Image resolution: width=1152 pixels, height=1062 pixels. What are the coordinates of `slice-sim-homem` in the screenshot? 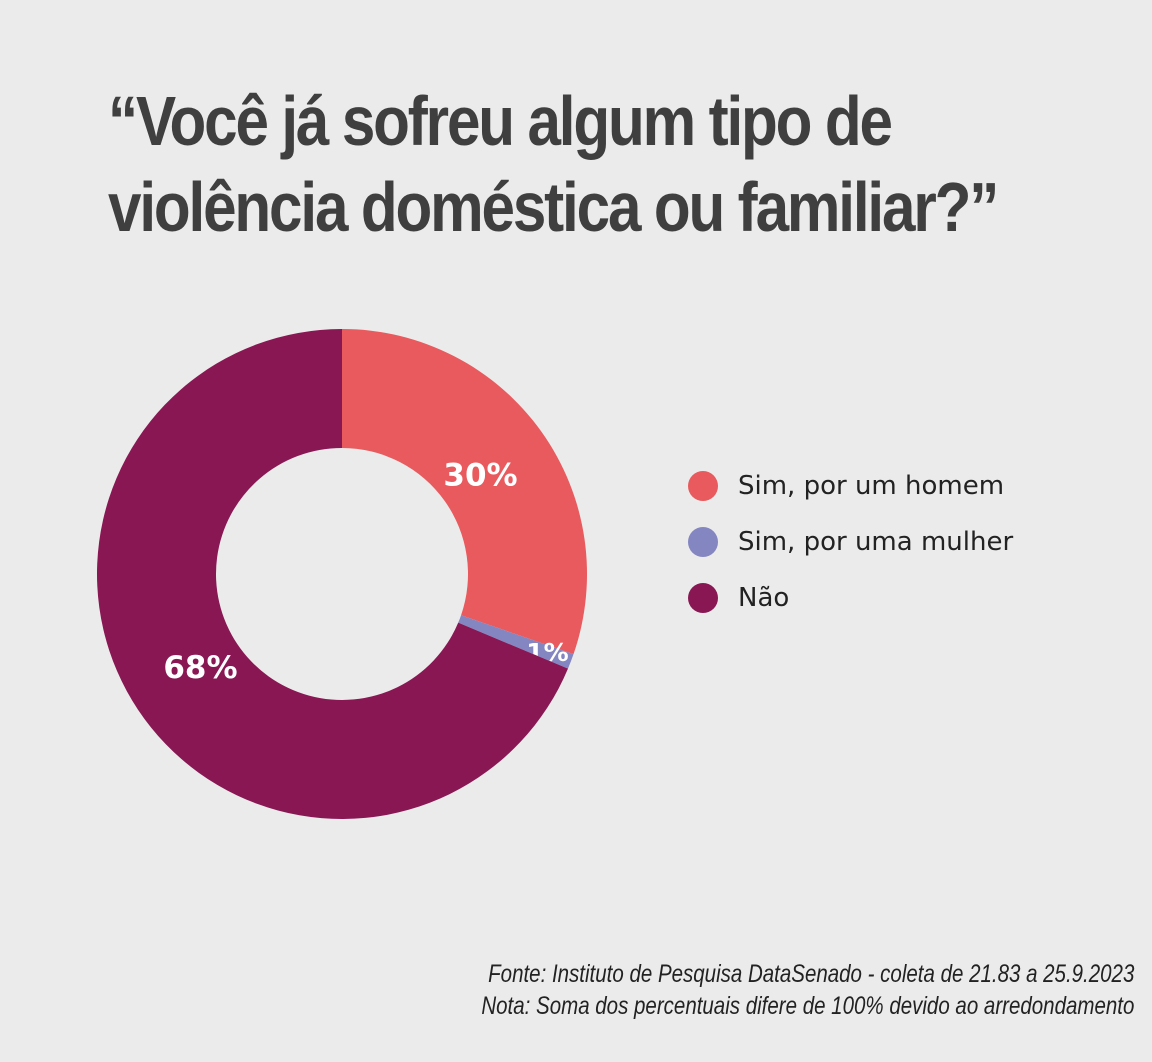 It's located at (464, 492).